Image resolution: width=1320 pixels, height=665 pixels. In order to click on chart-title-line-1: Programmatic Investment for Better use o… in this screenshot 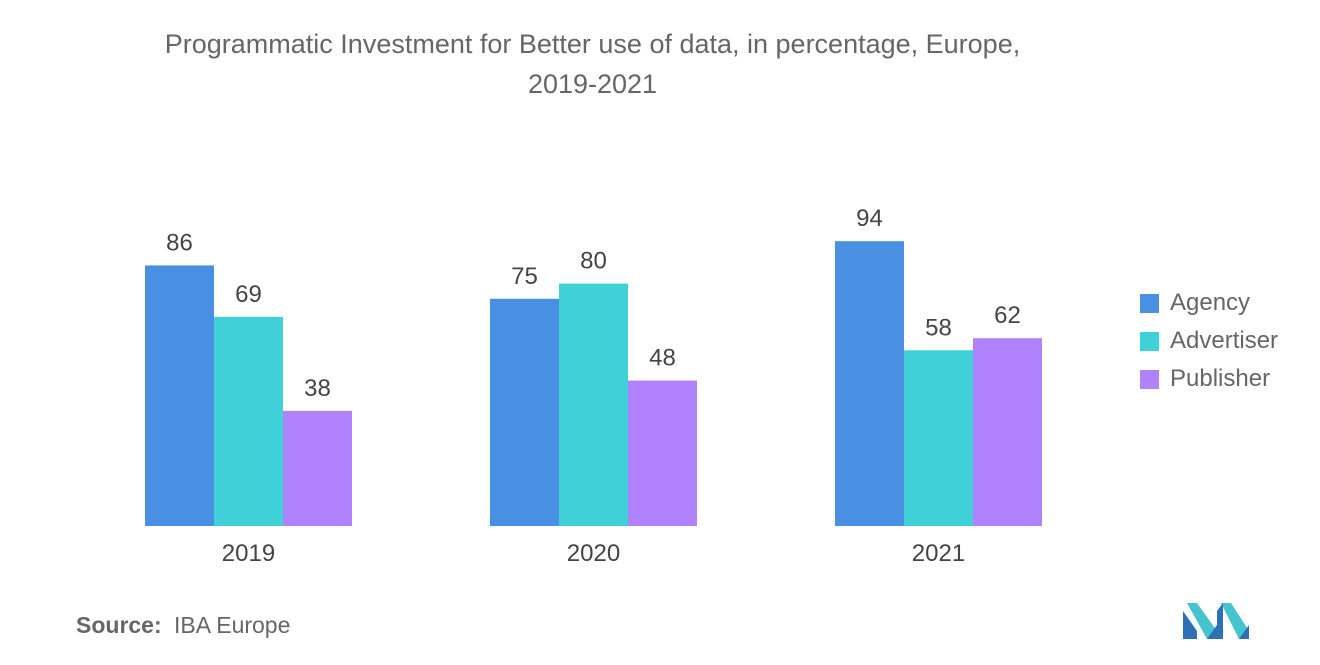, I will do `click(592, 44)`.